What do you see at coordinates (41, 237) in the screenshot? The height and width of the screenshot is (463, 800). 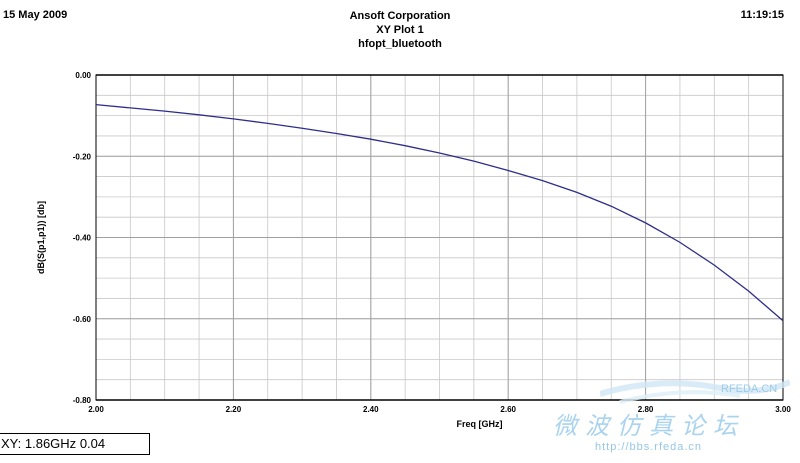 I see `y-axis-label: dB(S(p1,p1)) [db]` at bounding box center [41, 237].